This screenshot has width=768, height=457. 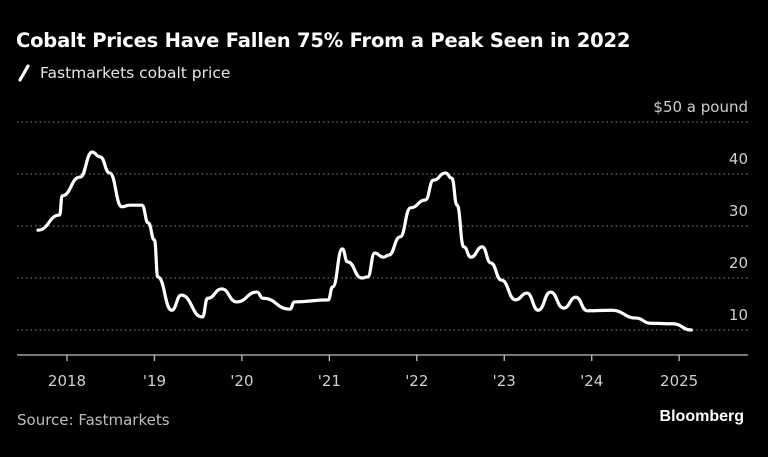 I want to click on legend-label: Fastmarkets cobalt price, so click(x=135, y=73).